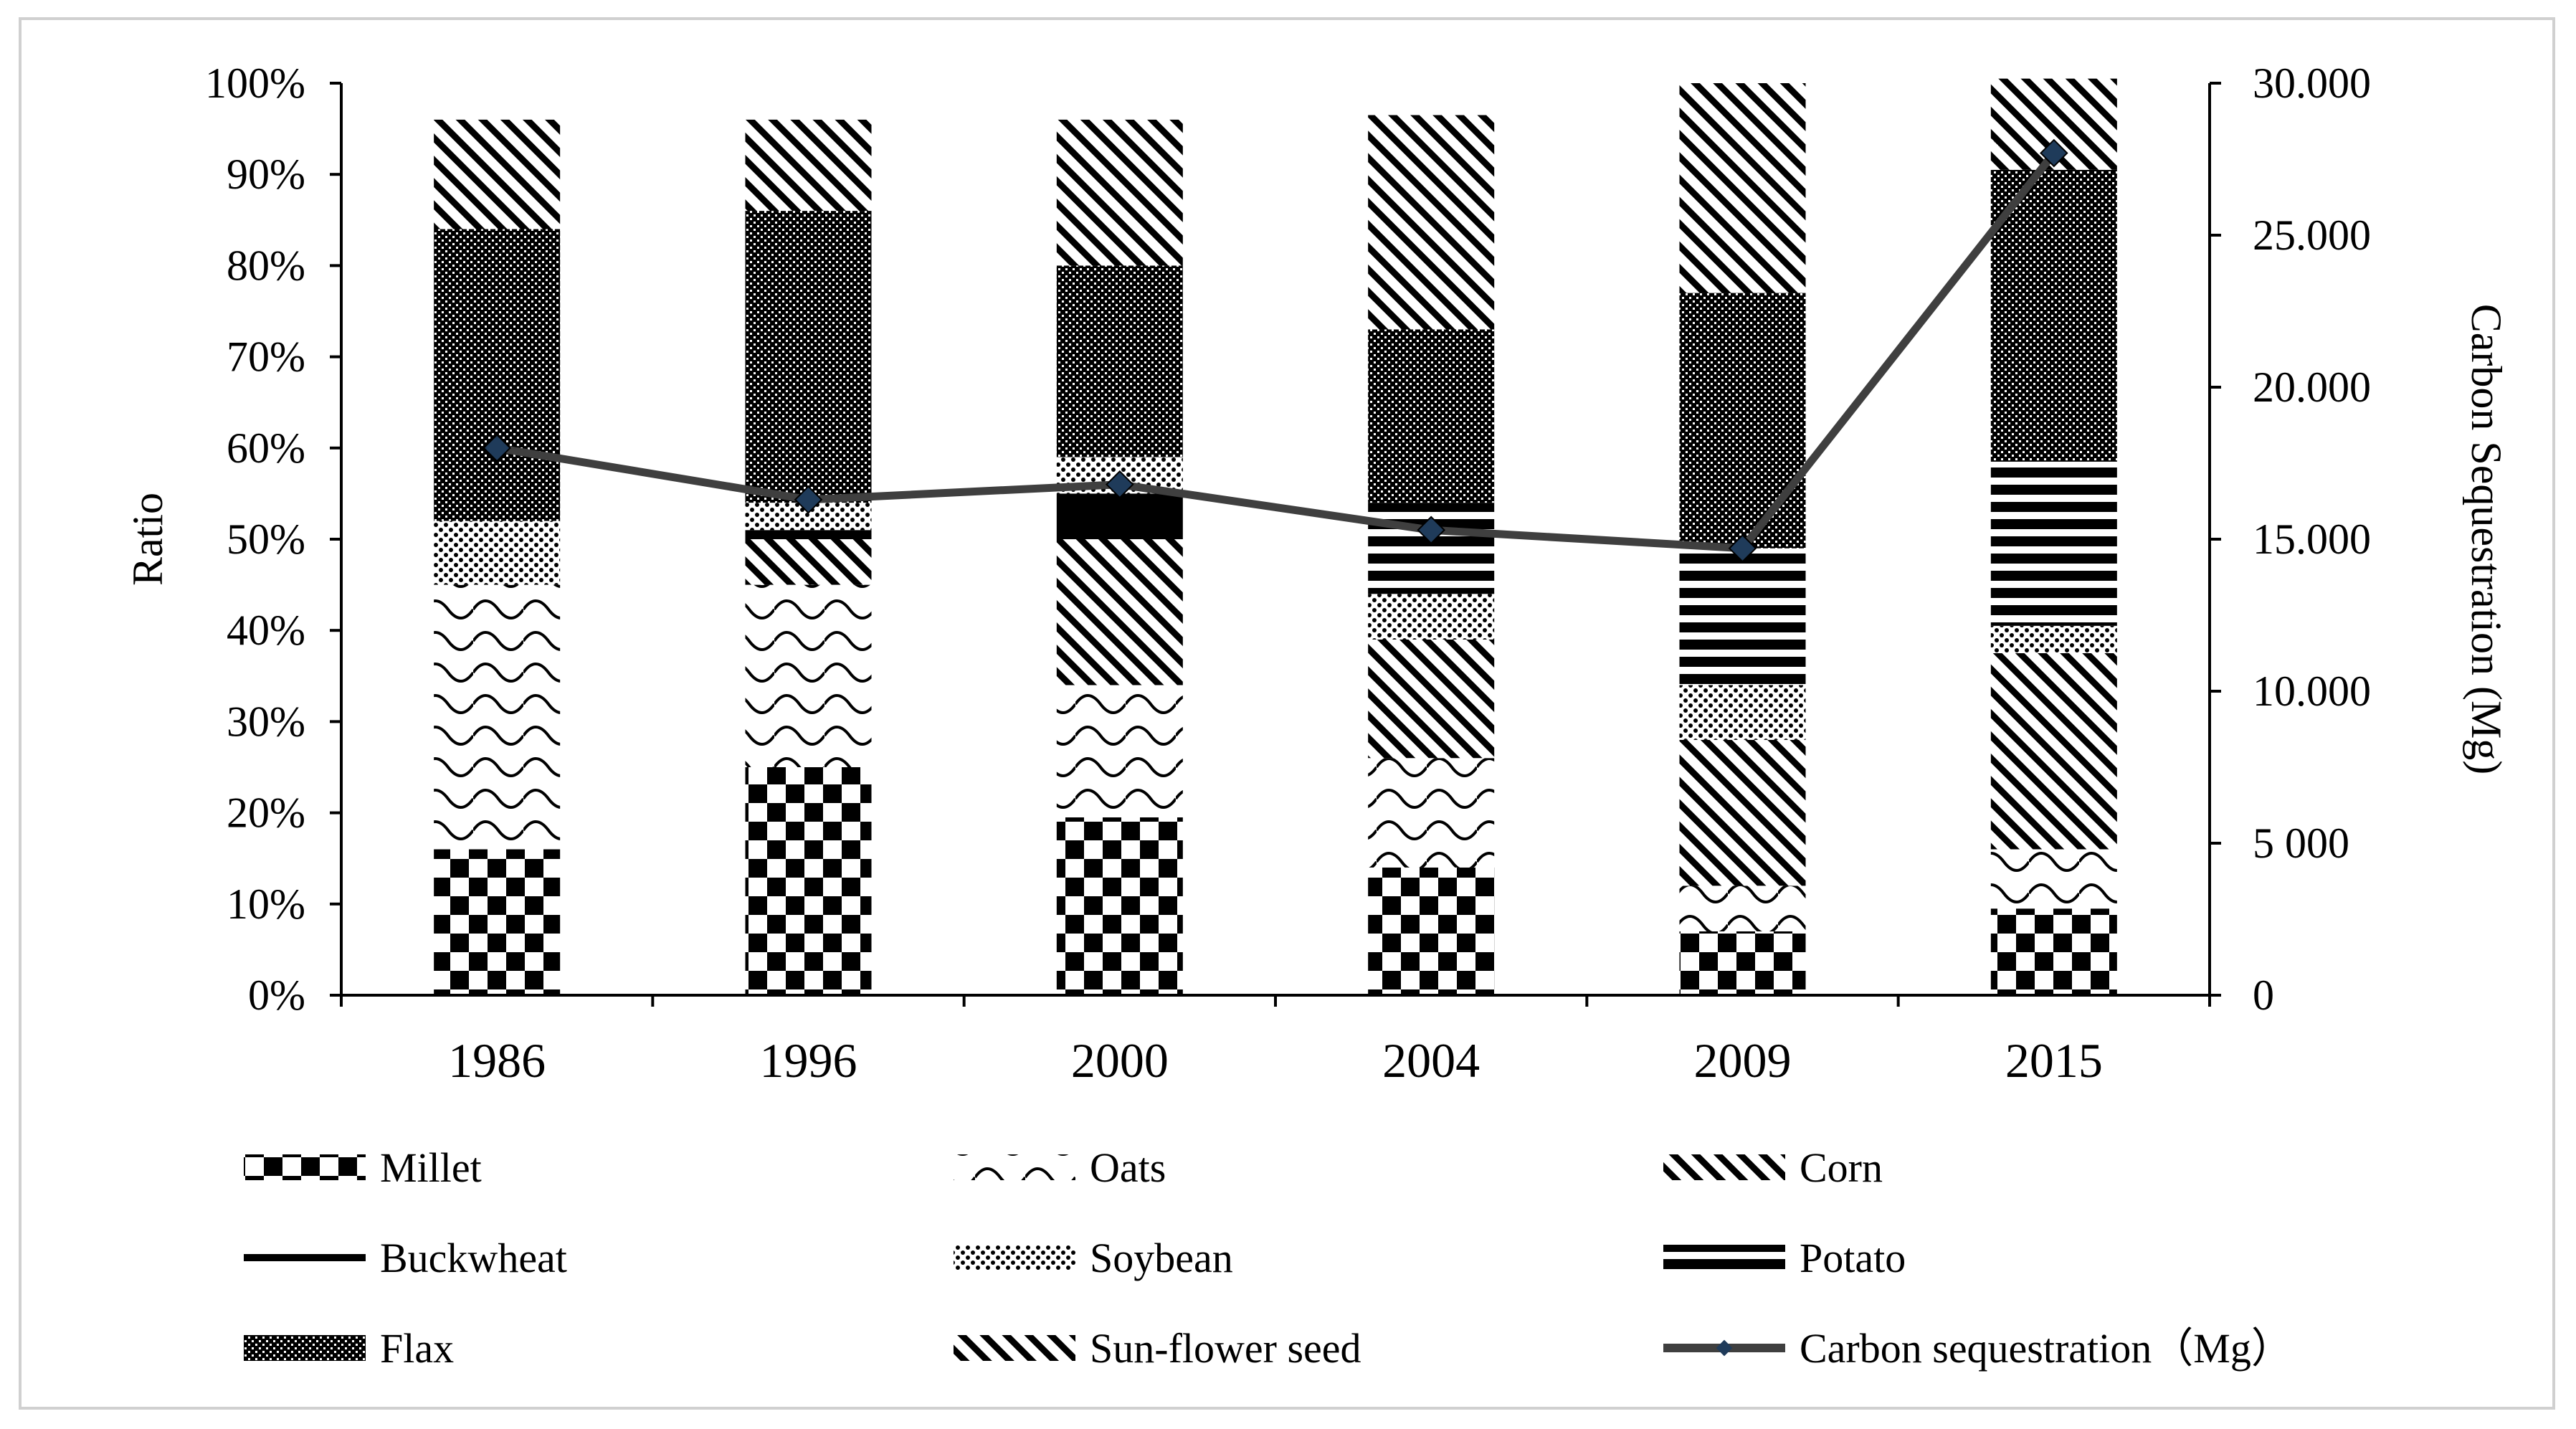 The width and height of the screenshot is (2576, 1429). What do you see at coordinates (1724, 1348) in the screenshot?
I see `legend-marker-carbon-sequestration-mg` at bounding box center [1724, 1348].